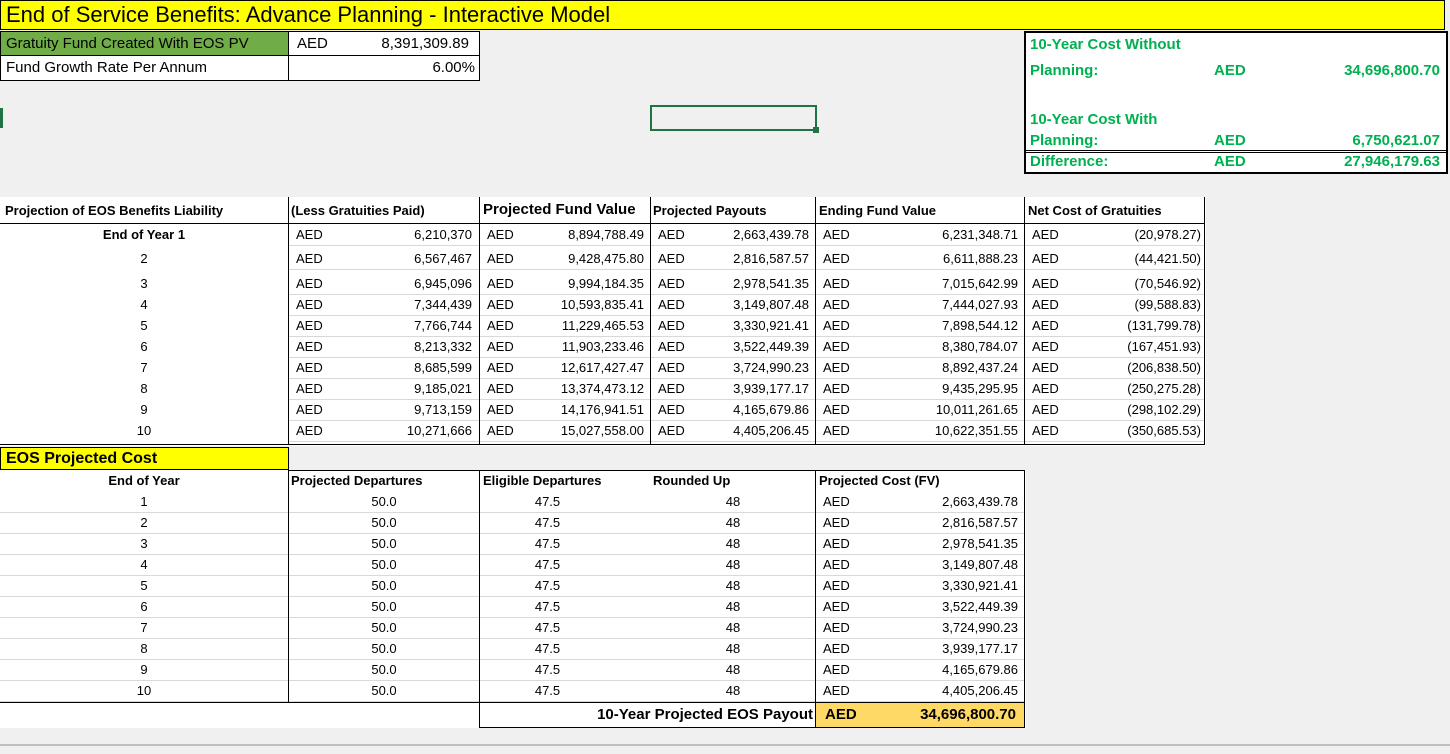 The image size is (1450, 754). Describe the element at coordinates (144, 346) in the screenshot. I see `proj-year-cell: 6` at that location.